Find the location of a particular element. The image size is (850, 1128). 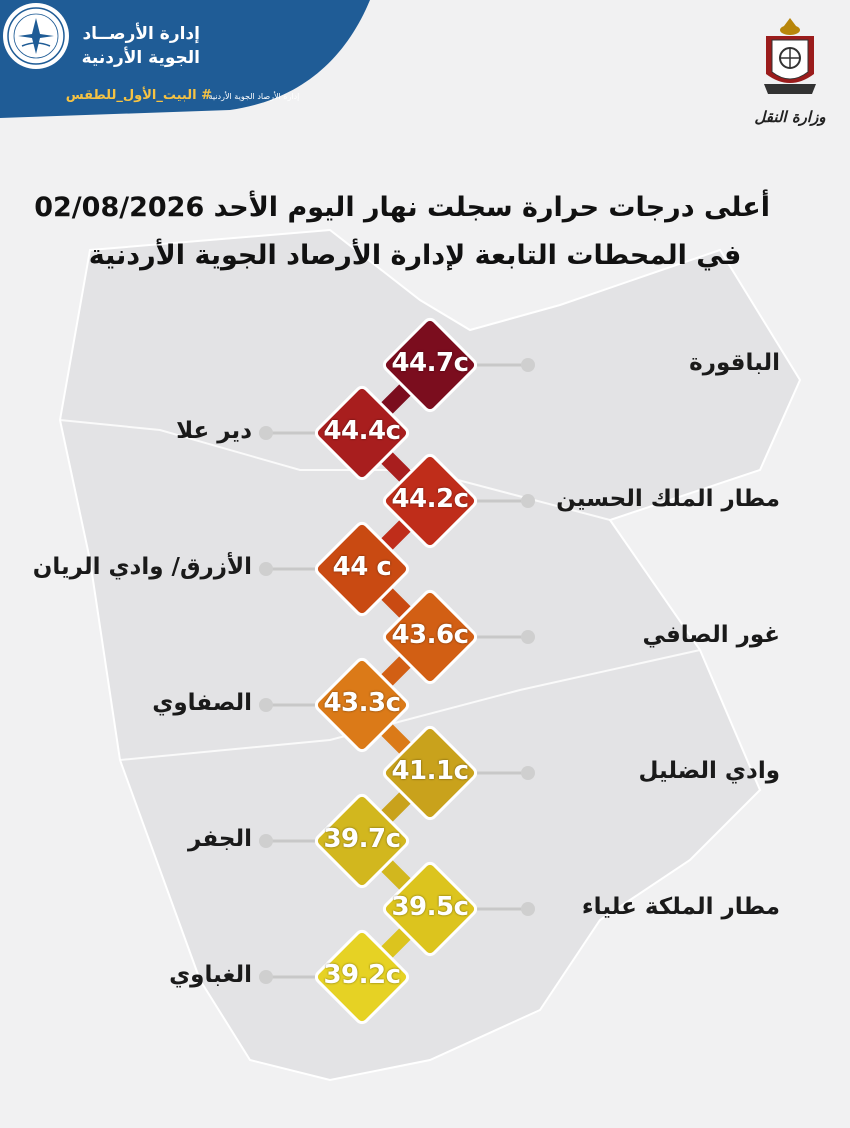

station-name: مطار الملكة علياء is located at coordinates (680, 907).